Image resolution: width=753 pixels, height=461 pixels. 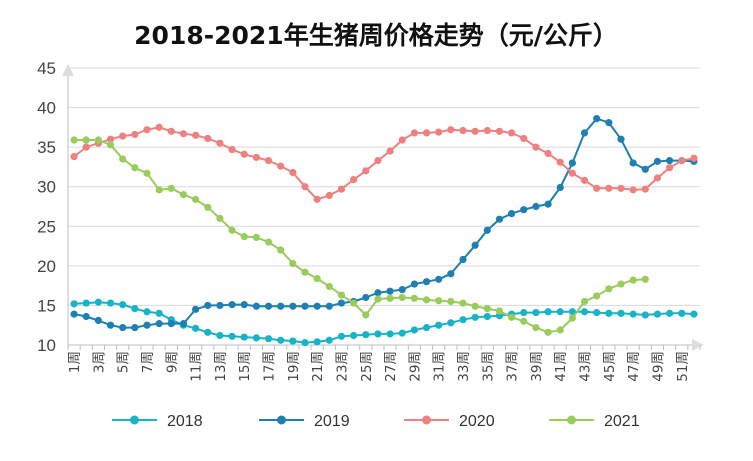 What do you see at coordinates (46, 187) in the screenshot?
I see `y-tick-label: 30` at bounding box center [46, 187].